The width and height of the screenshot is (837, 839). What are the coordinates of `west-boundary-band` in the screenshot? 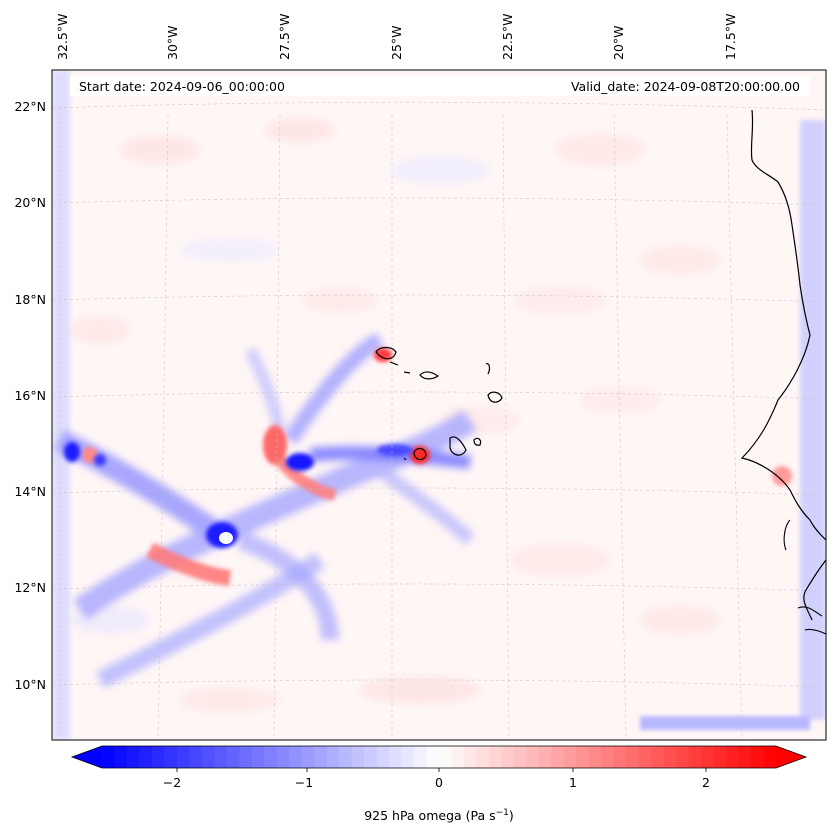 It's located at (61, 405).